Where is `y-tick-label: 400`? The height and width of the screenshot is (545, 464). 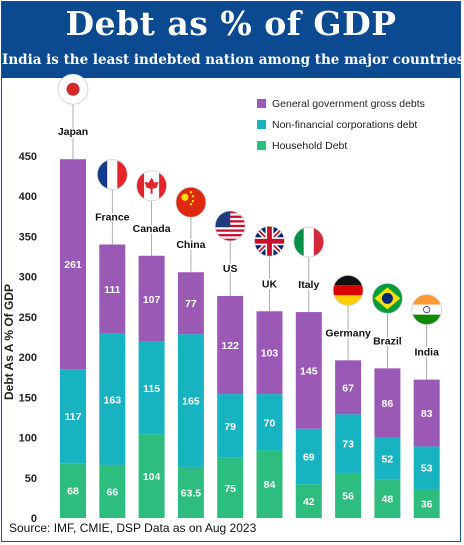
y-tick-label: 400 is located at coordinates (28, 197).